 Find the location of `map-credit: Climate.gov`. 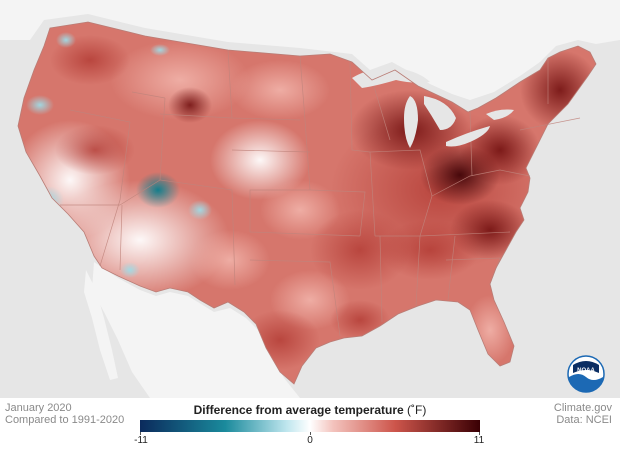

map-credit: Climate.gov is located at coordinates (582, 408).